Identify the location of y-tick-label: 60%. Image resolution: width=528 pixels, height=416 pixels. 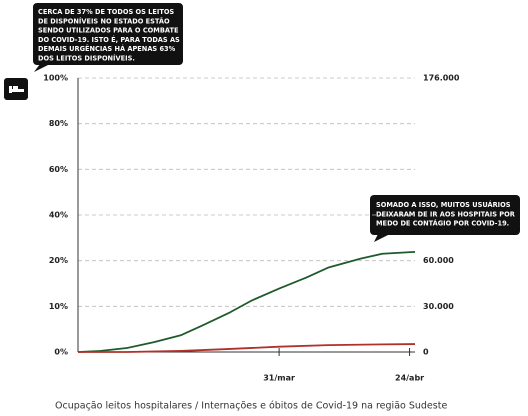
(58, 169).